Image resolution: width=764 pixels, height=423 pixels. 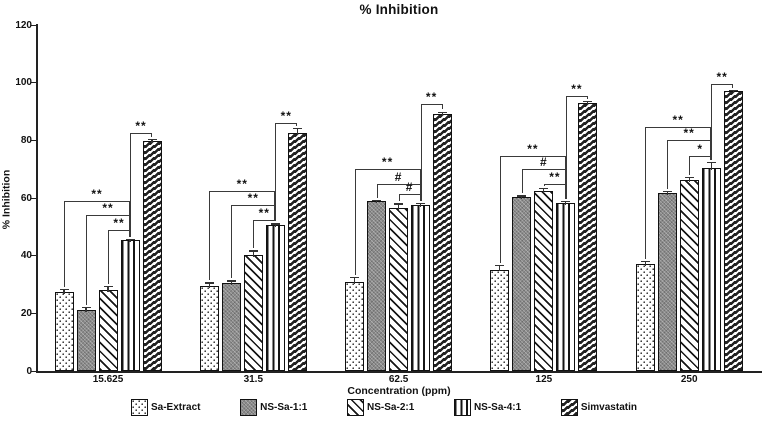 What do you see at coordinates (297, 251) in the screenshot?
I see `bar-Simvastatin-31.5` at bounding box center [297, 251].